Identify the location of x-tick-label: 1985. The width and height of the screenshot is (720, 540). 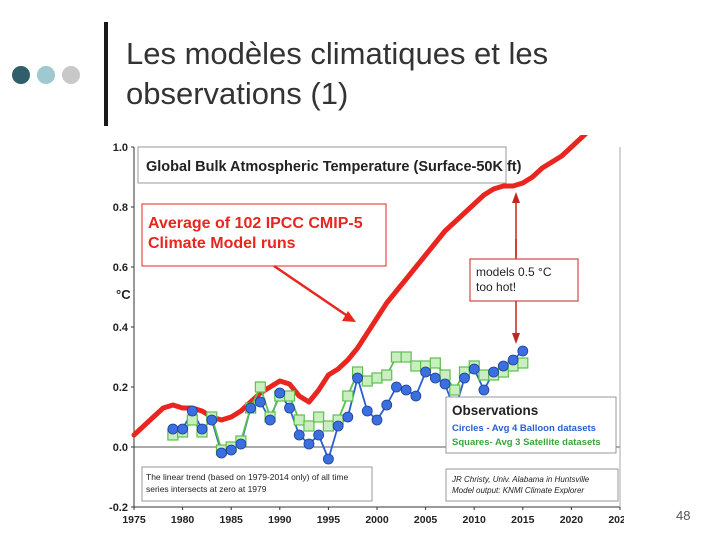
(232, 520).